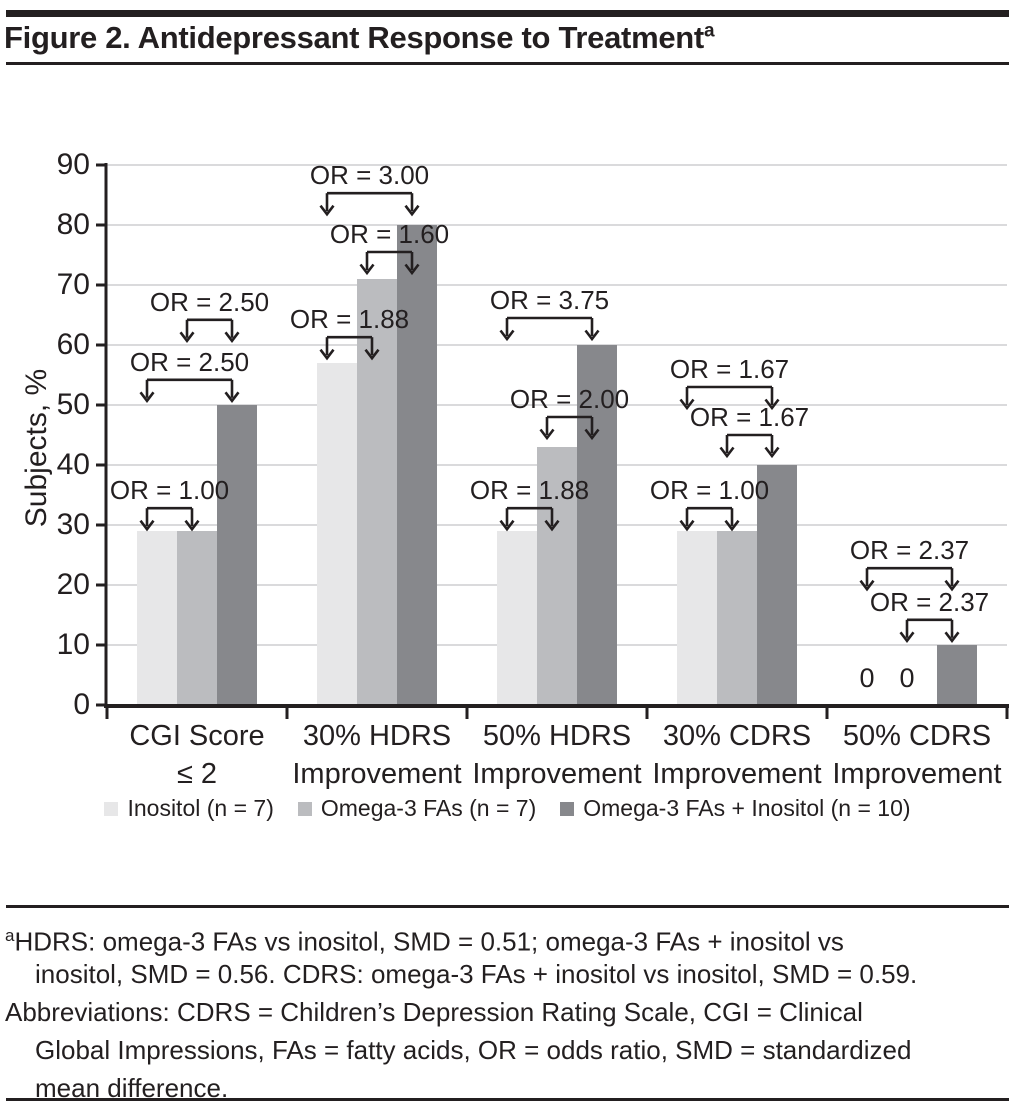  I want to click on legend-item-omega3: Omega-3 FAs (n = 7), so click(417, 808).